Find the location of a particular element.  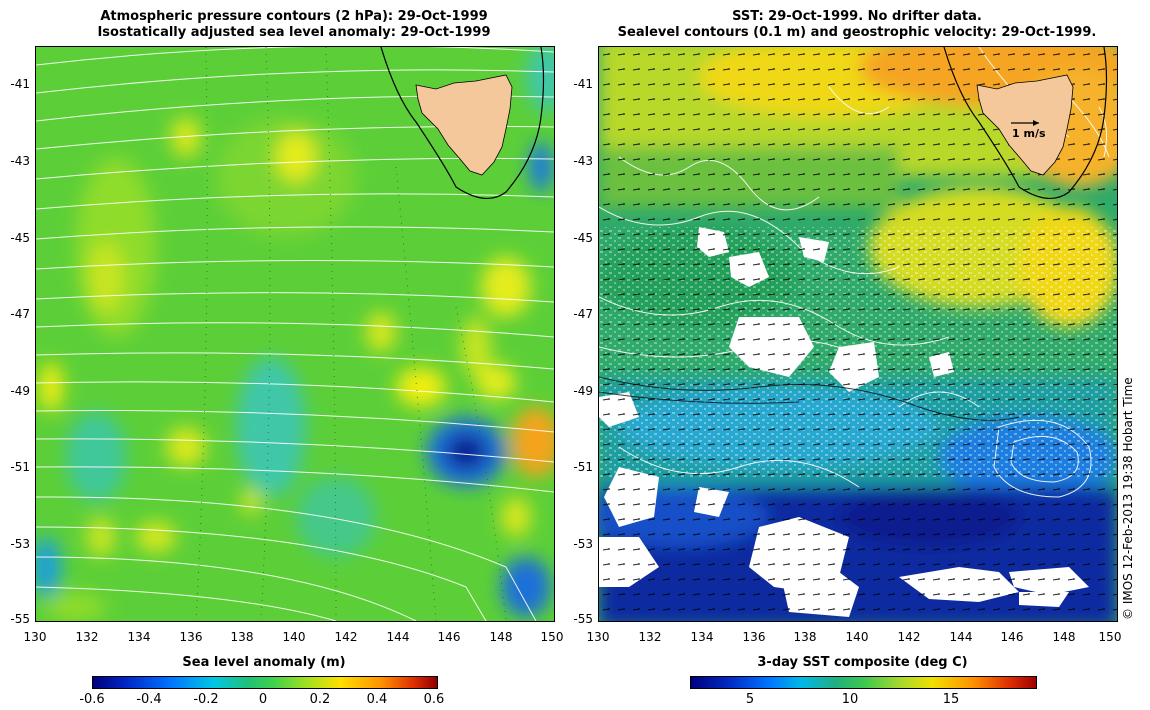

sla-tick: 0.2 is located at coordinates (320, 699).